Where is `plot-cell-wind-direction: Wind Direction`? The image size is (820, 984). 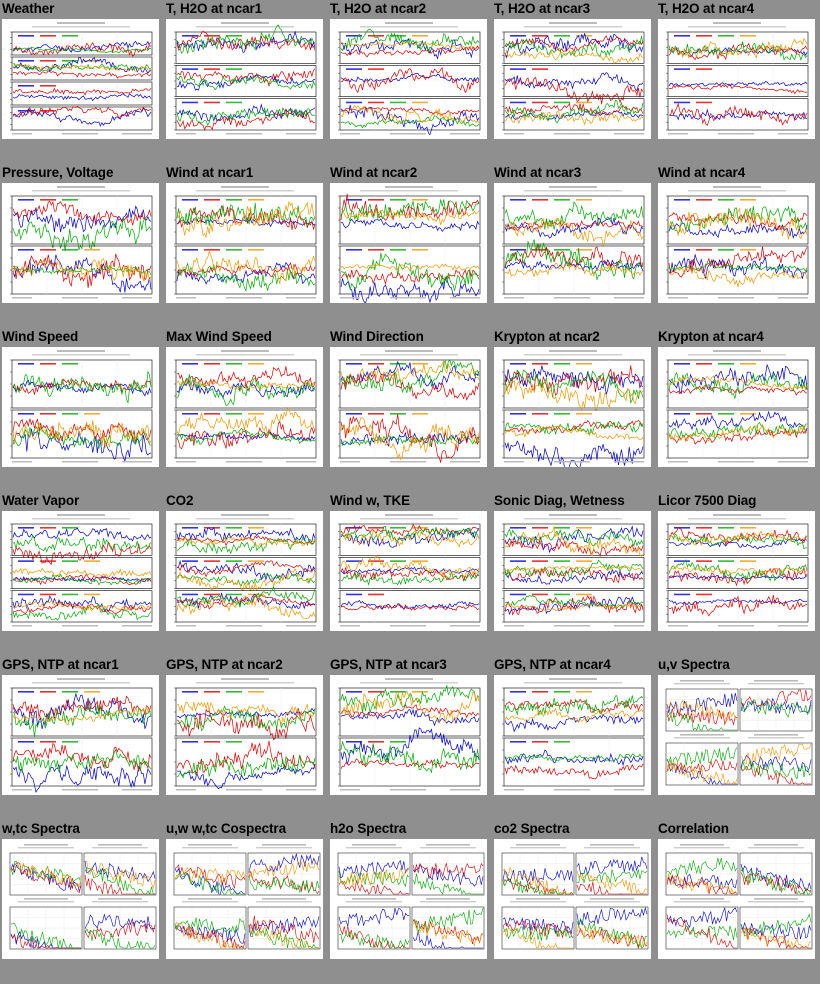
plot-cell-wind-direction: Wind Direction is located at coordinates (410, 410).